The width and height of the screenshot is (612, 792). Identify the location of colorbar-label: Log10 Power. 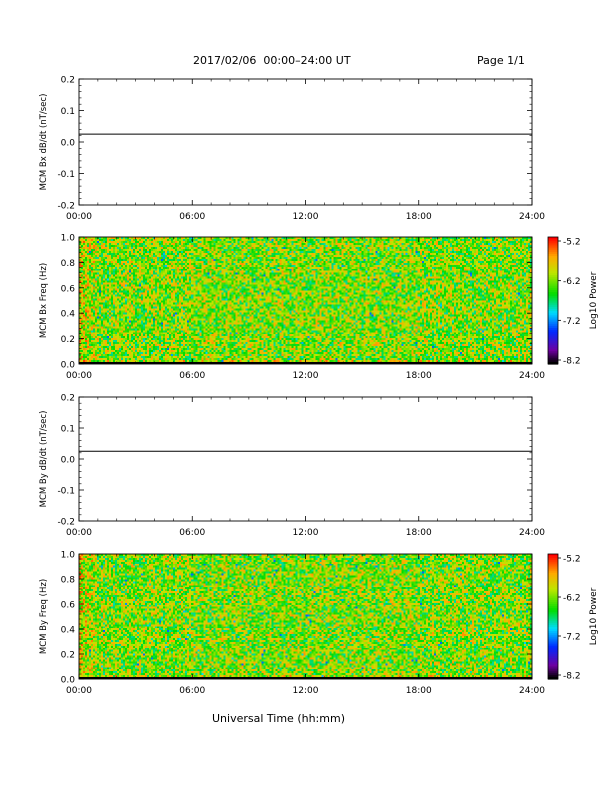
(594, 300).